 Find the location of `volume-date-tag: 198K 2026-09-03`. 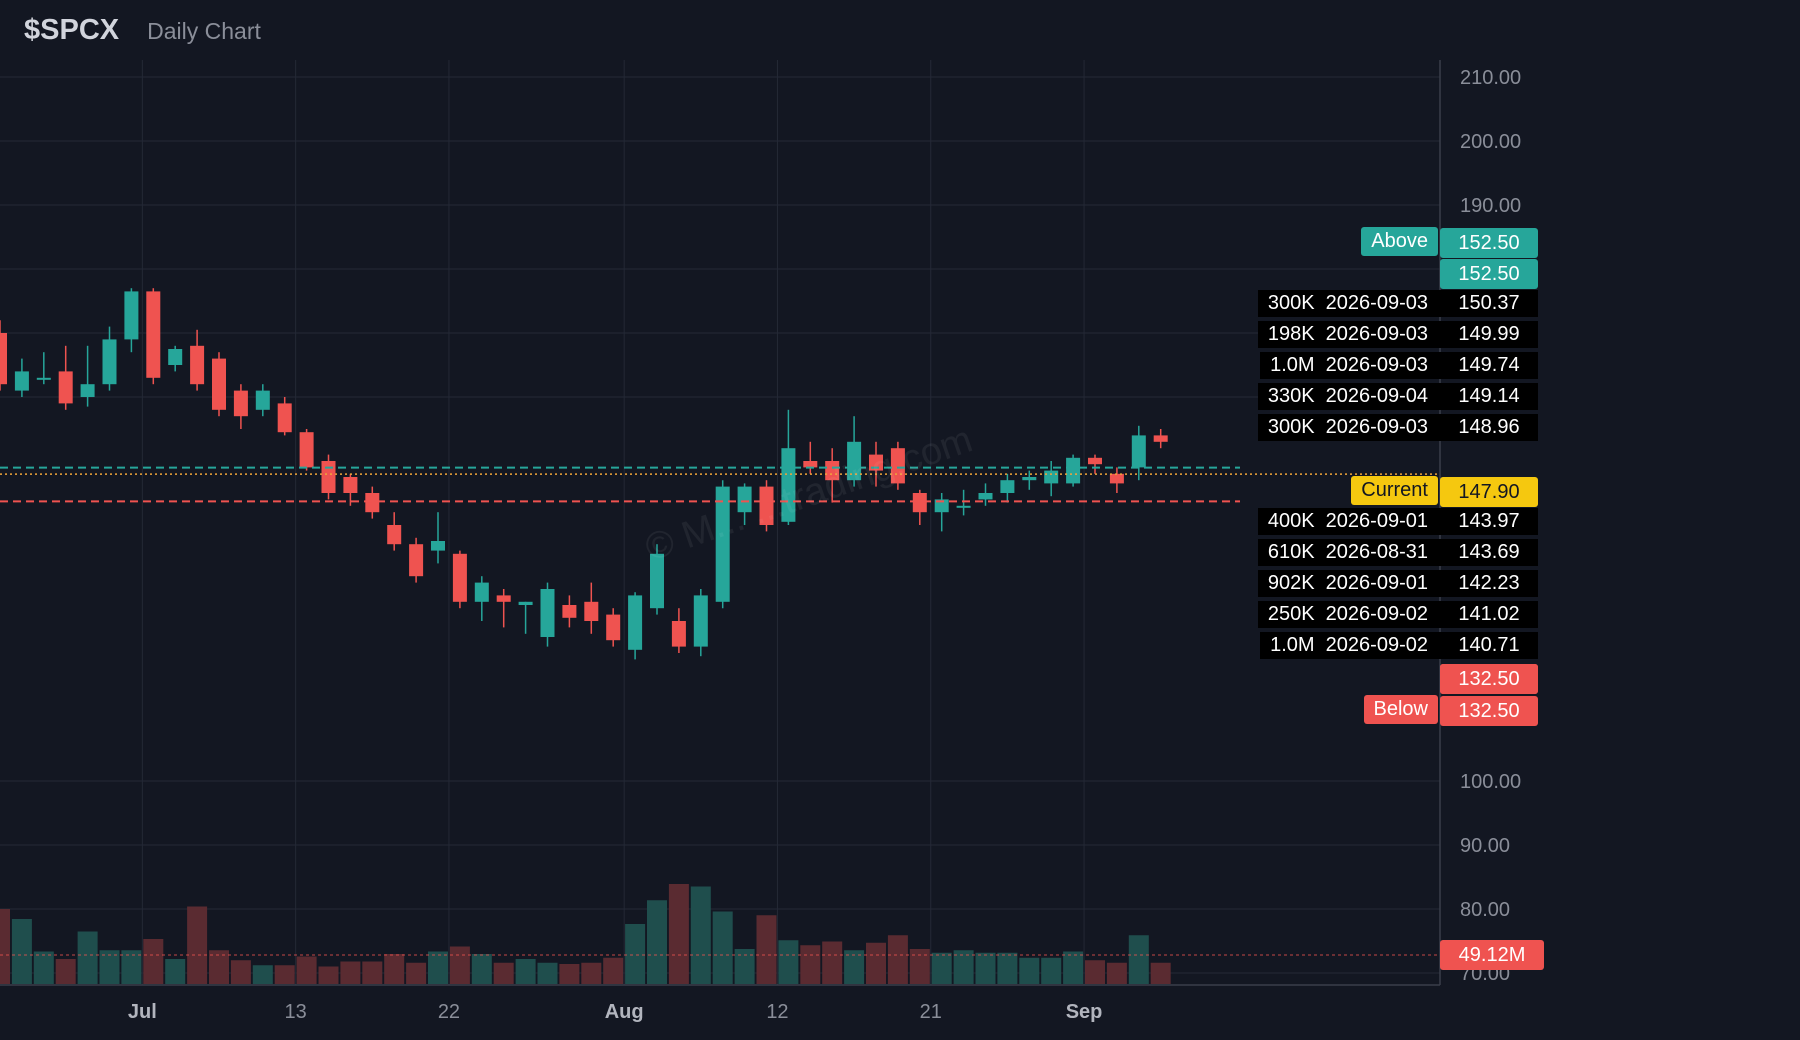

volume-date-tag: 198K 2026-09-03 is located at coordinates (1348, 334).